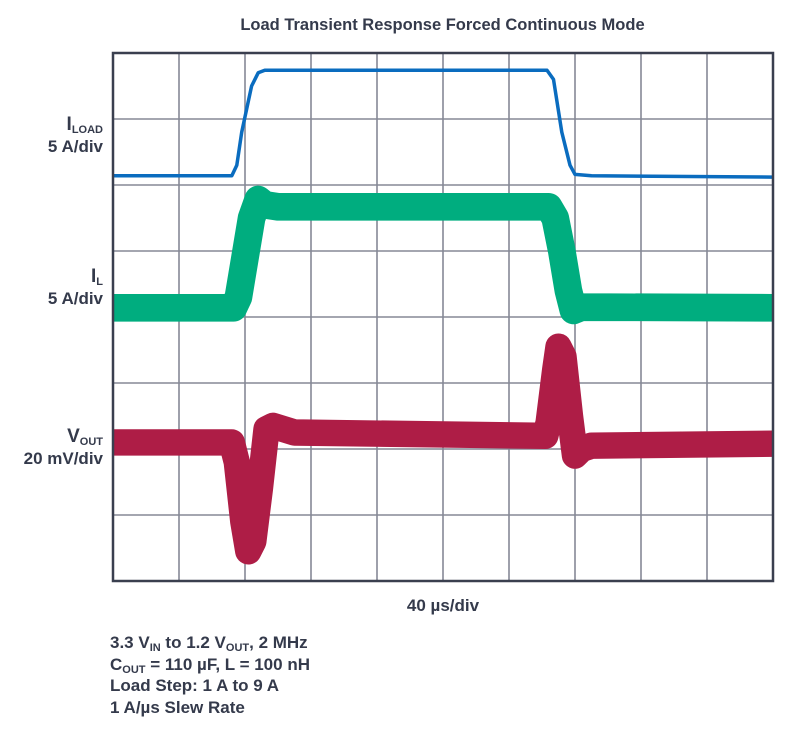  What do you see at coordinates (75, 298) in the screenshot?
I see `scale-il: 5 A/div` at bounding box center [75, 298].